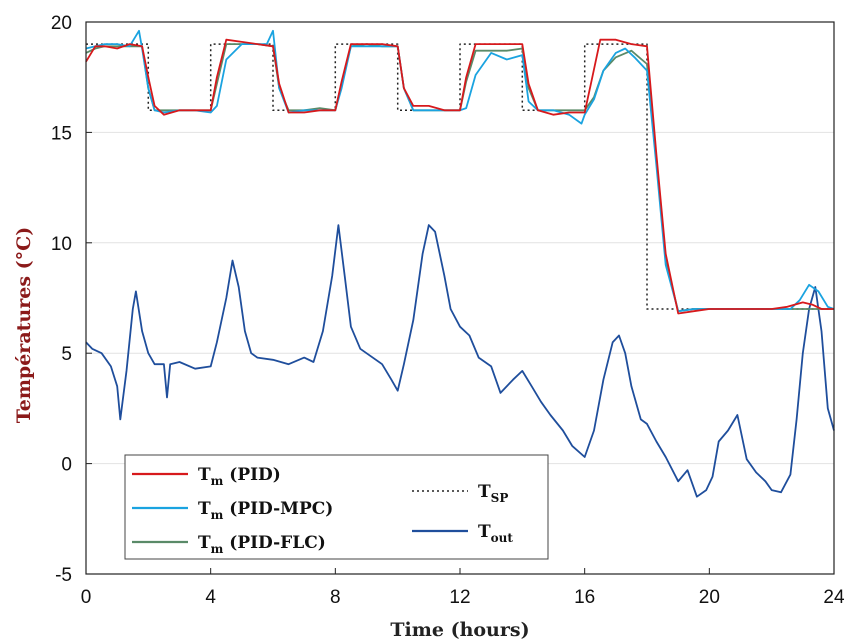 The width and height of the screenshot is (848, 641). I want to click on y-tick-label: -5, so click(63, 575).